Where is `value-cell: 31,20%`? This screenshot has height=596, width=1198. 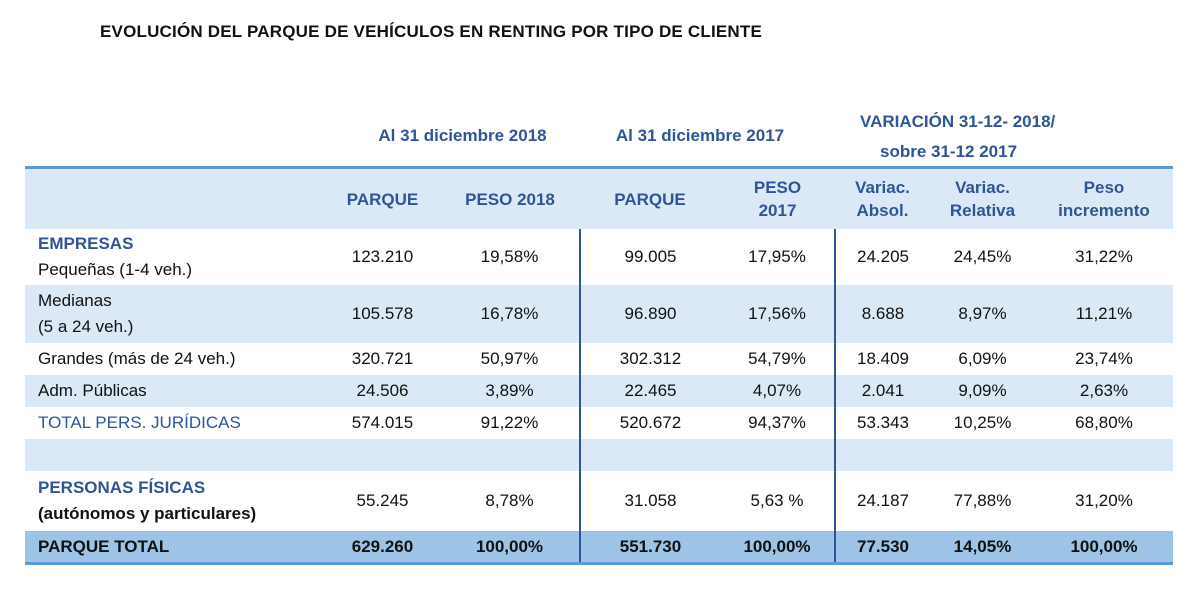 value-cell: 31,20% is located at coordinates (1104, 501).